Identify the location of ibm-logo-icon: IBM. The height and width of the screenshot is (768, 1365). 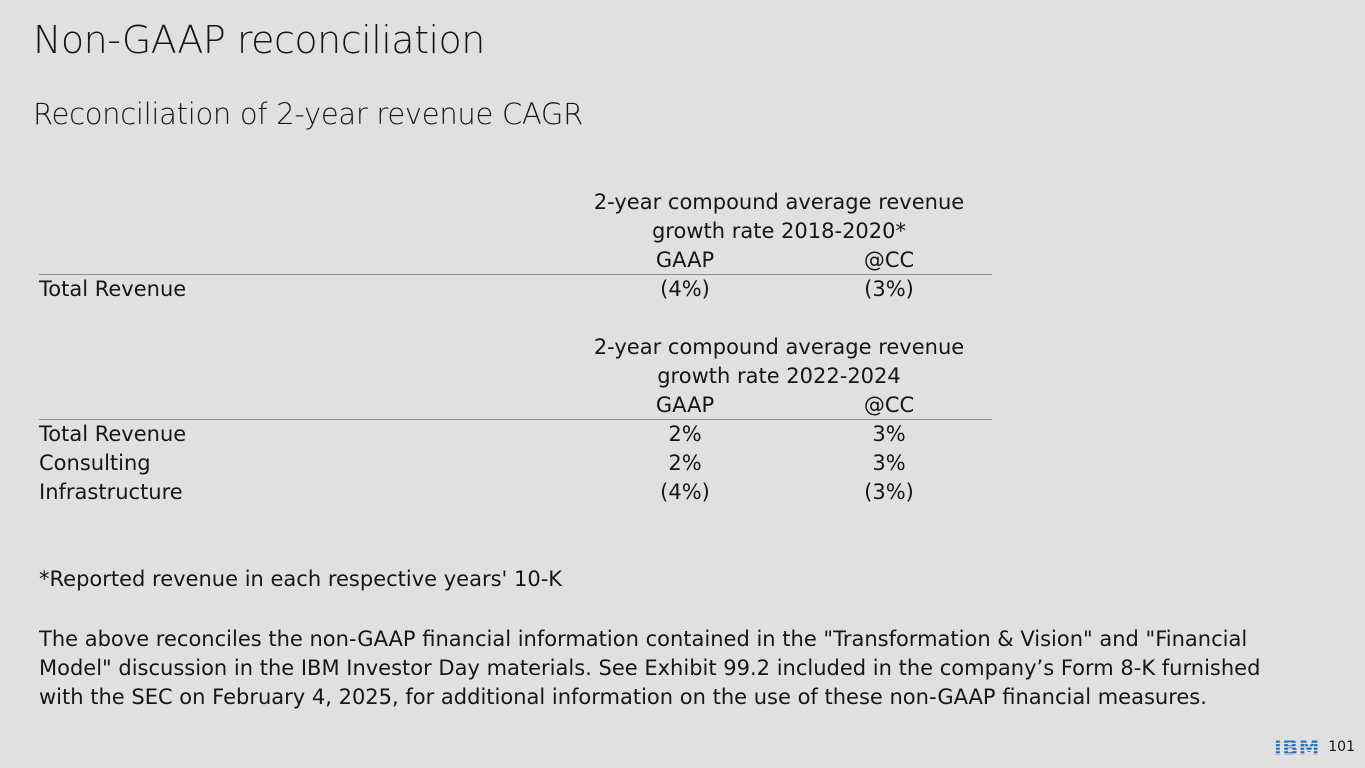
(1297, 747).